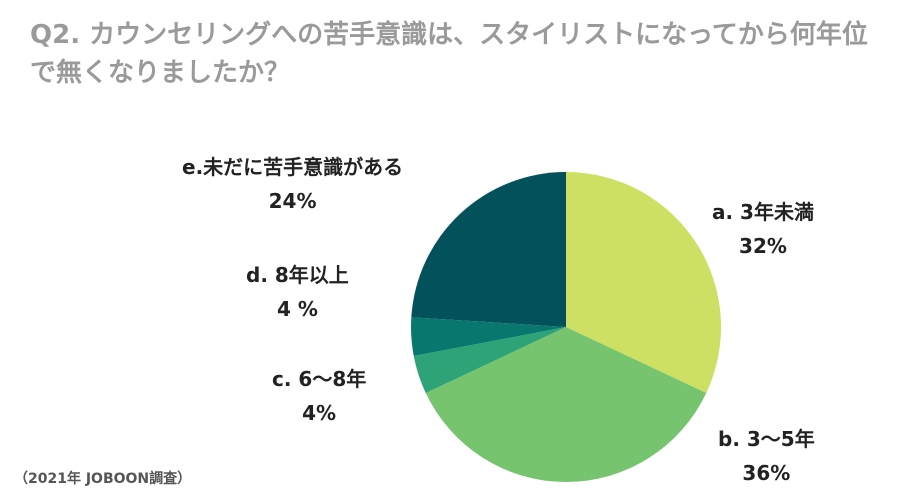 The width and height of the screenshot is (900, 500). Describe the element at coordinates (766, 473) in the screenshot. I see `slice-b-value: 36%` at that location.